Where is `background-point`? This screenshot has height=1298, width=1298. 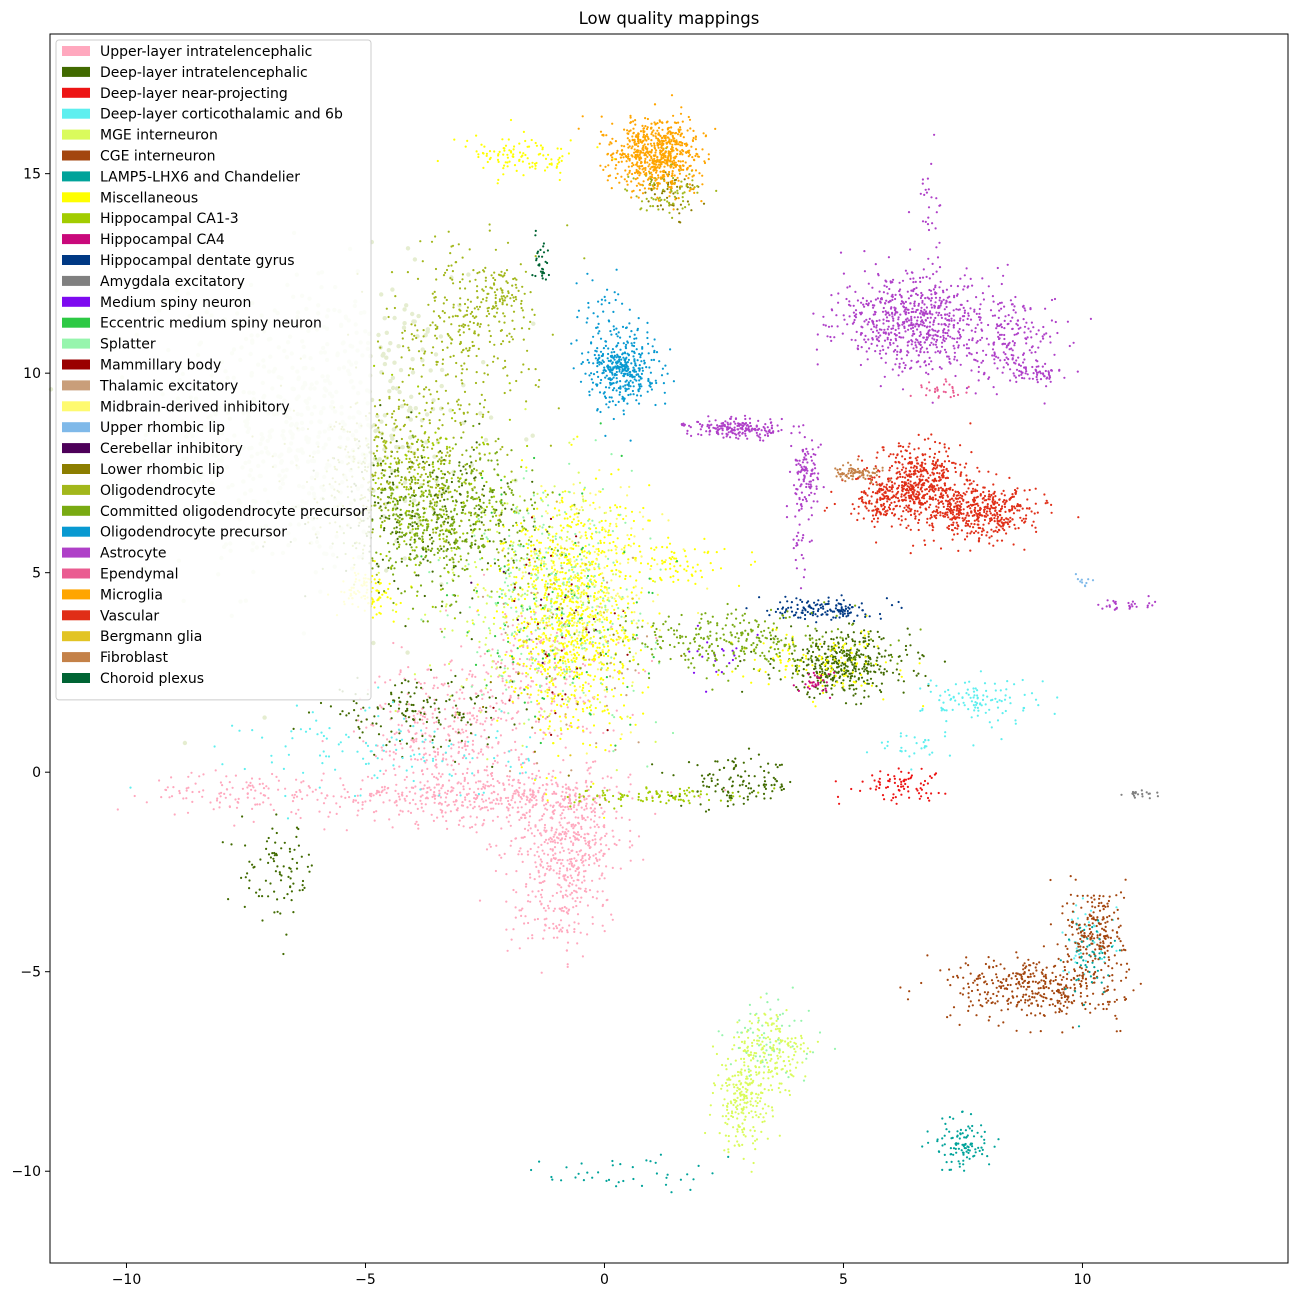
background-point is located at coordinates (404, 327).